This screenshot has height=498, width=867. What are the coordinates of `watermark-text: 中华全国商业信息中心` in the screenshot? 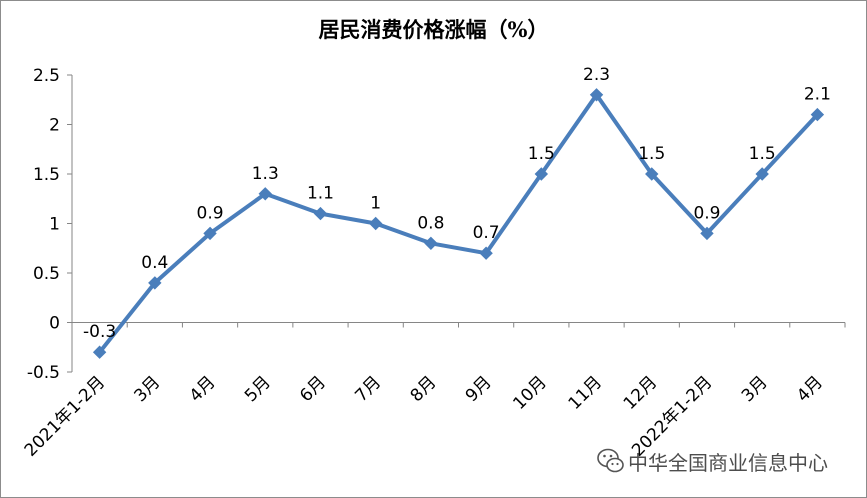 It's located at (728, 462).